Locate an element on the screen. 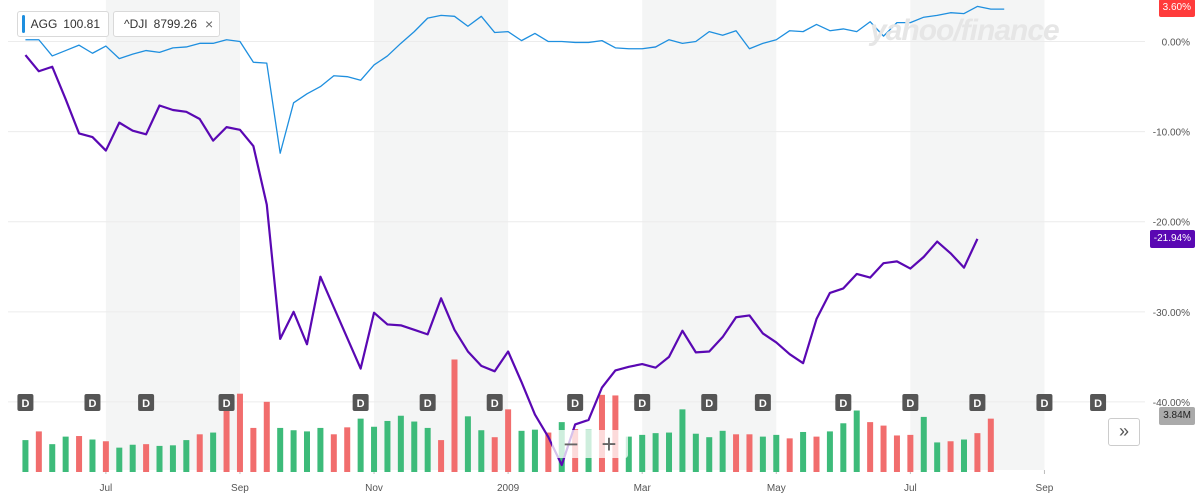 Image resolution: width=1201 pixels, height=500 pixels. y-tick-label: -20.00% is located at coordinates (1171, 223).